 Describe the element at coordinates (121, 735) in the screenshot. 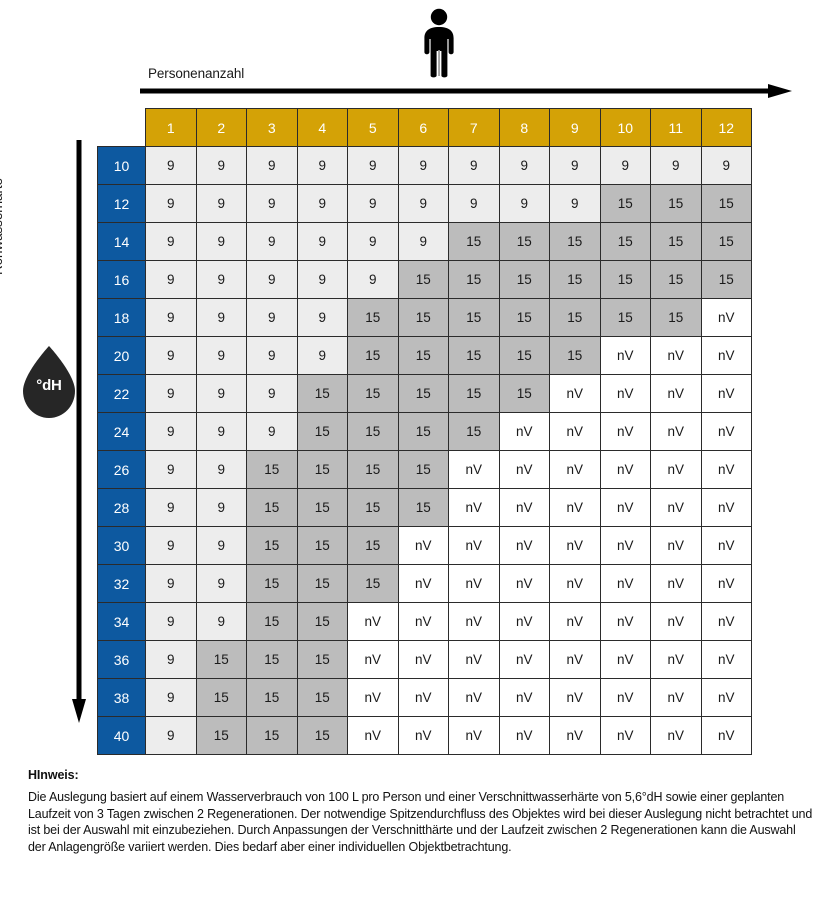

I see `row-header-40: 40` at that location.